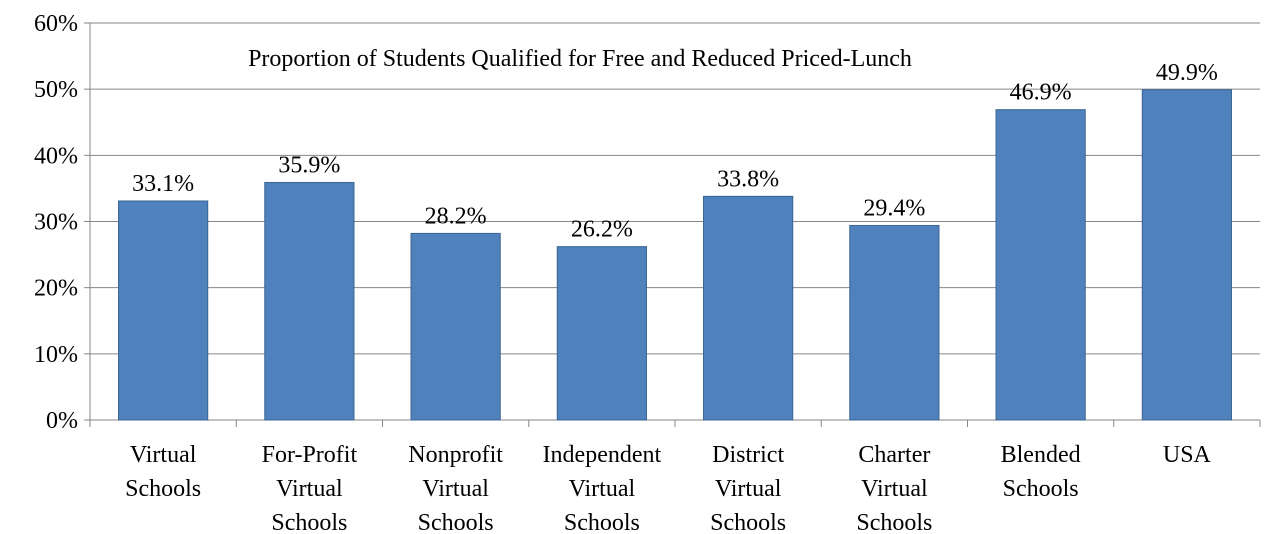 This screenshot has height=534, width=1273. What do you see at coordinates (1041, 93) in the screenshot?
I see `data-label: 46.9%` at bounding box center [1041, 93].